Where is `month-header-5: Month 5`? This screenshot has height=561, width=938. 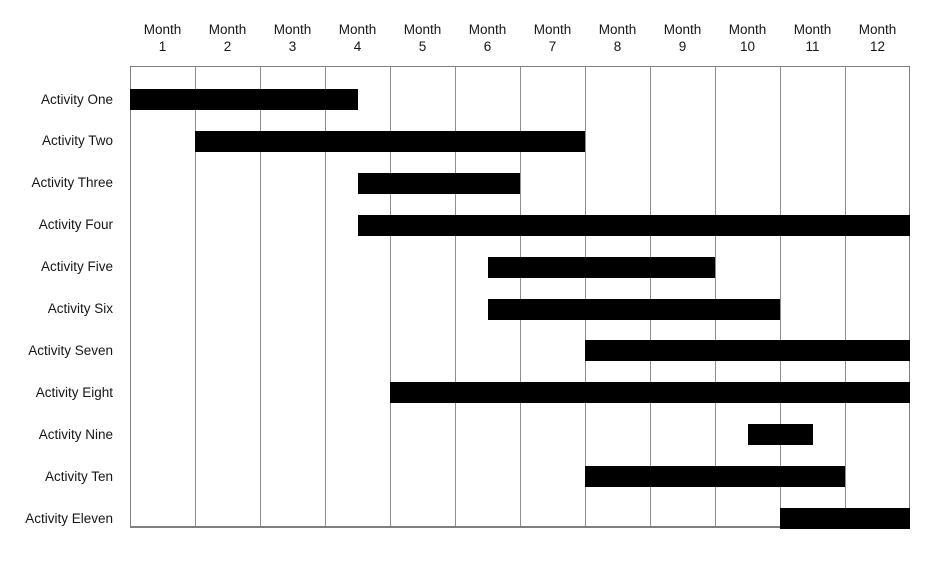
month-header-5: Month 5 is located at coordinates (422, 38).